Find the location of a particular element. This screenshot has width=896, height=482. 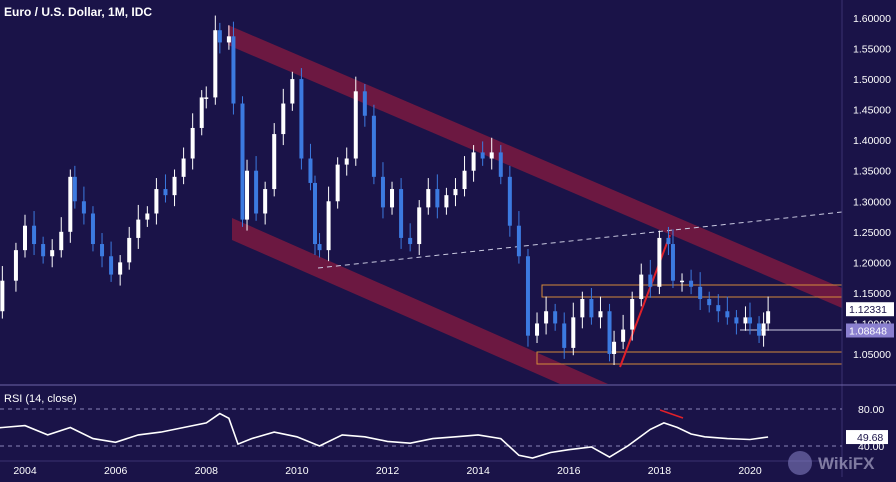

rsi-title: RSI (14, close) is located at coordinates (40, 399).